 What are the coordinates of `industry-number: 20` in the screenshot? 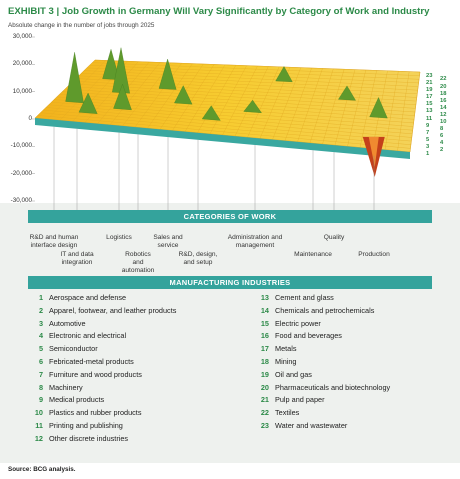 It's located at (264, 387).